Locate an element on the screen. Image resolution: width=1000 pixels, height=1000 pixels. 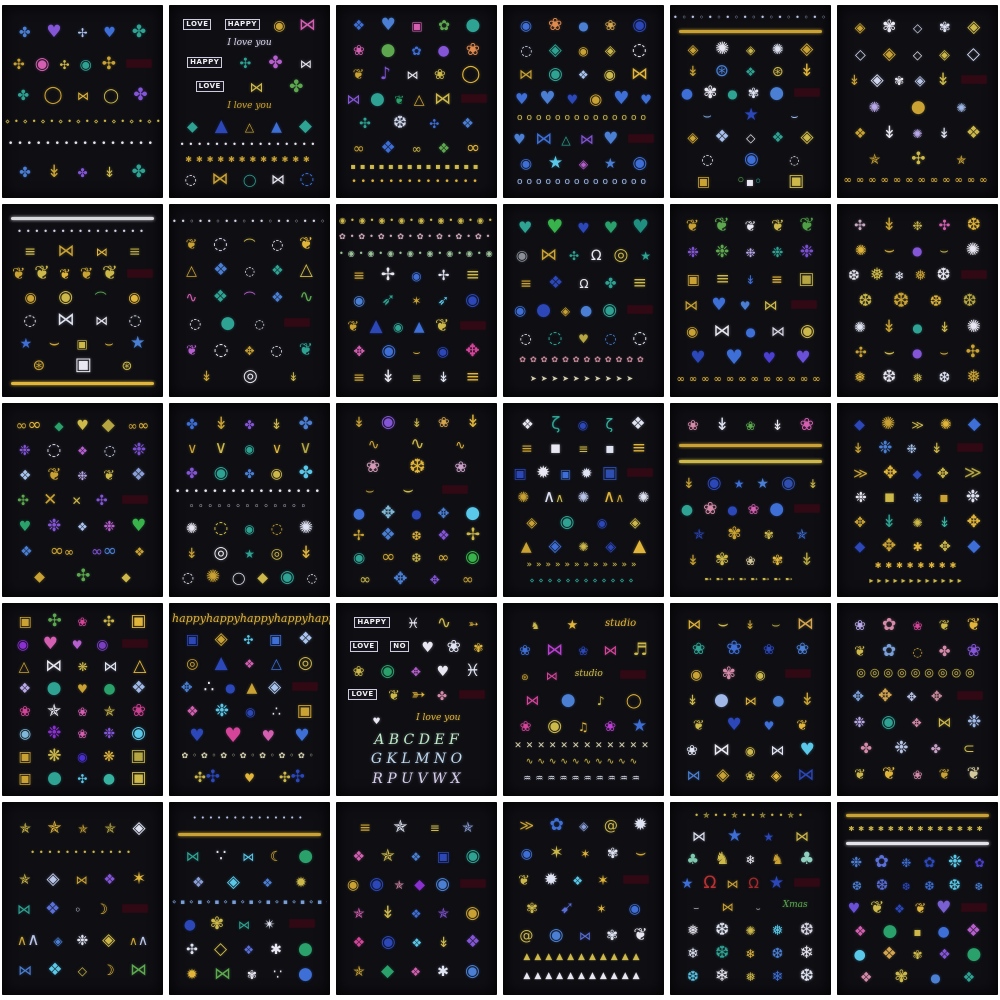
motif-cluster: ✤ is located at coordinates (139, 31).